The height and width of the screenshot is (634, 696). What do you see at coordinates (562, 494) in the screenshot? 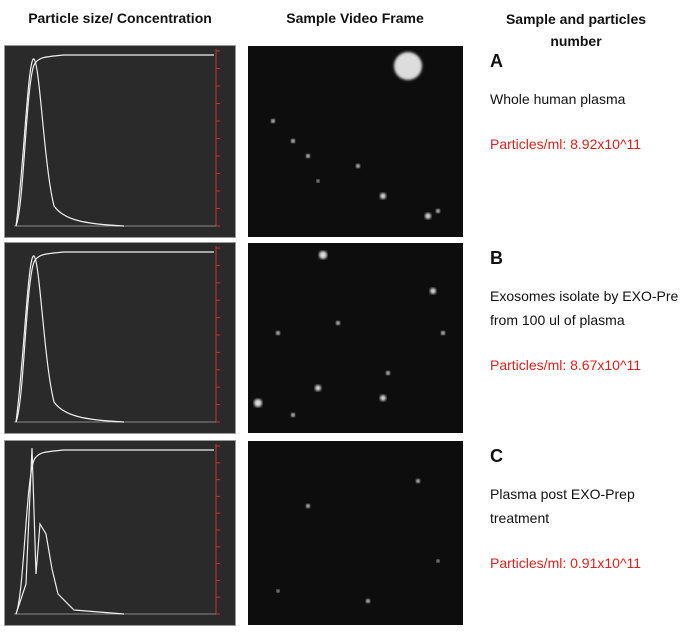
I see `sample-description: Plasma post EXO-Prep` at bounding box center [562, 494].